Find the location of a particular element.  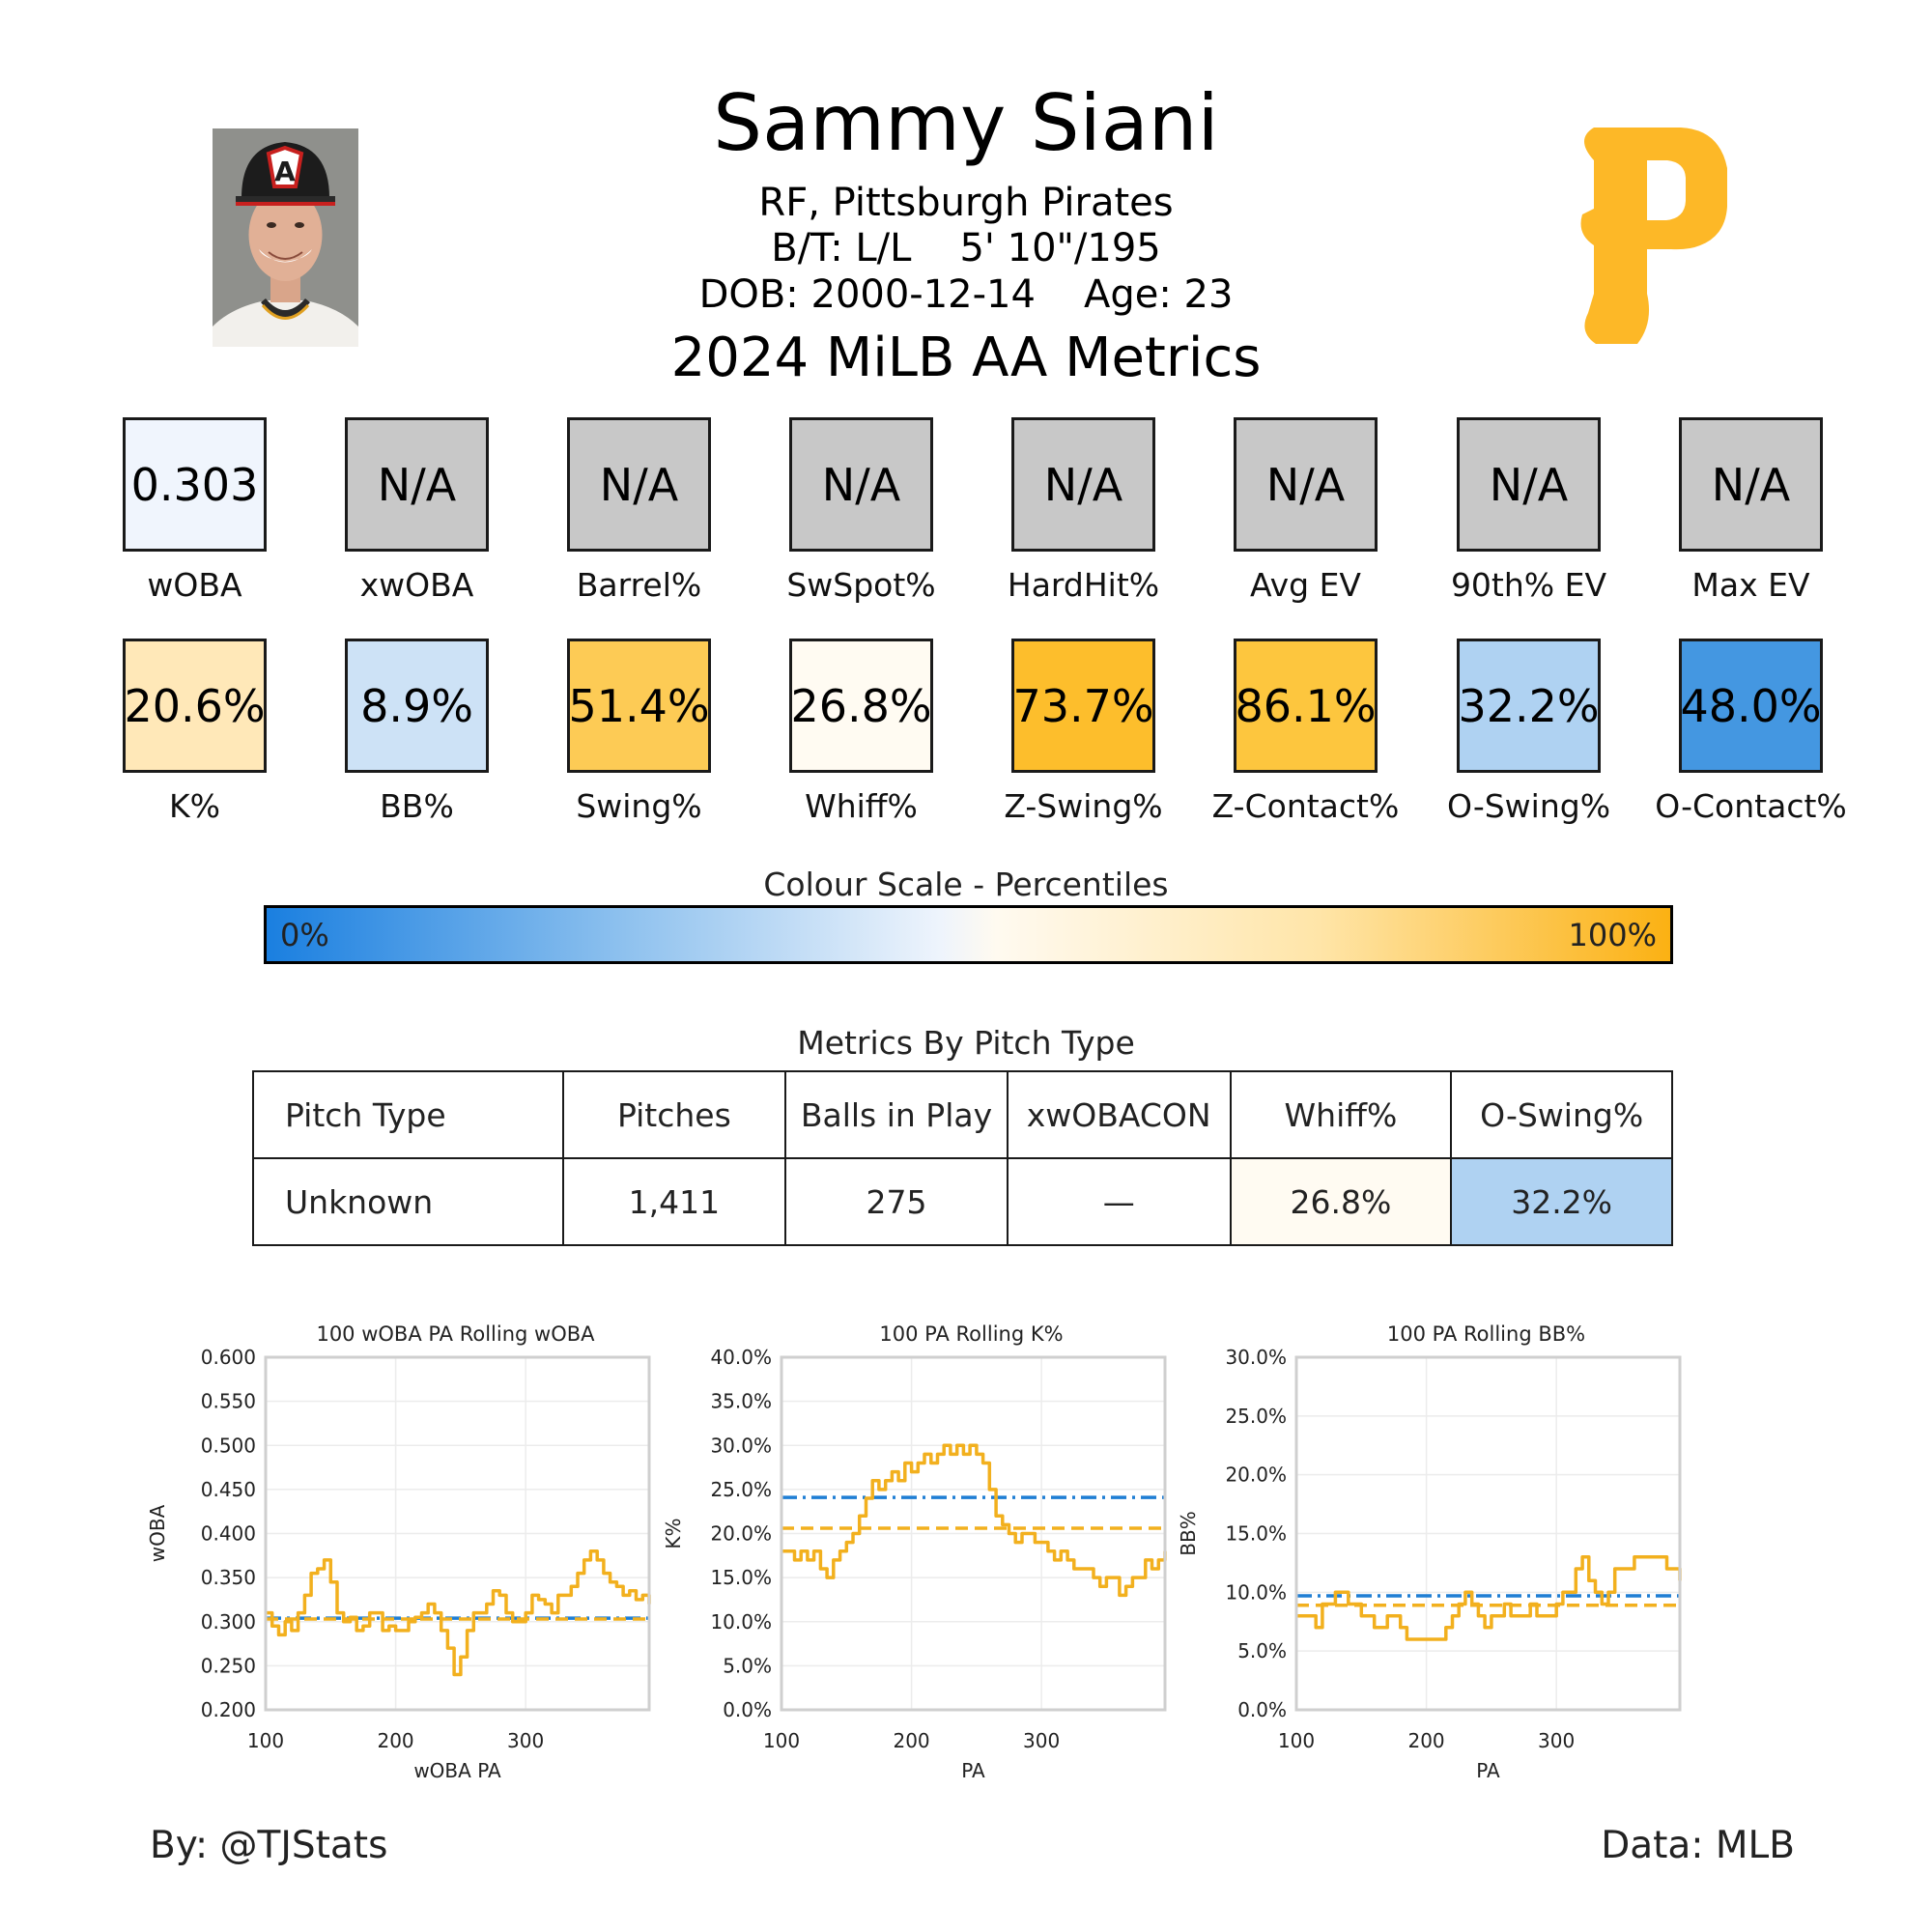

season-title: 2024 MiLB AA Metrics is located at coordinates (966, 358).